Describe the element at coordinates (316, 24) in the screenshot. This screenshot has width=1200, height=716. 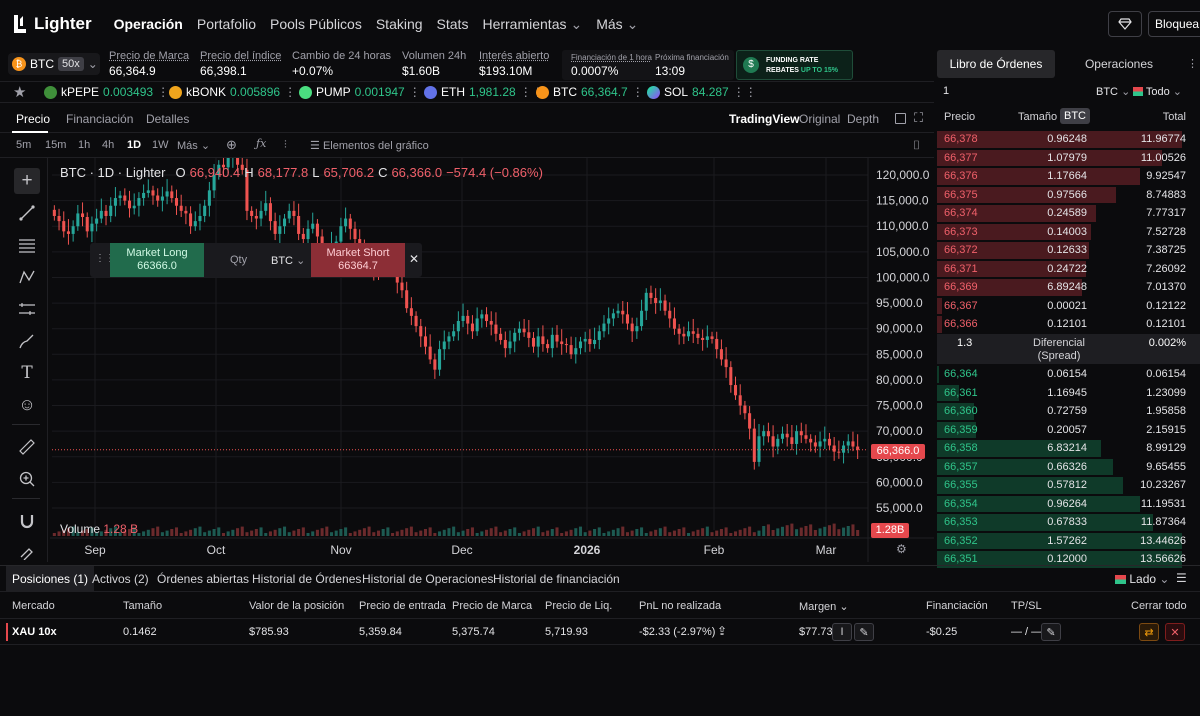
I see `nav-pools: Pools Públicos` at that location.